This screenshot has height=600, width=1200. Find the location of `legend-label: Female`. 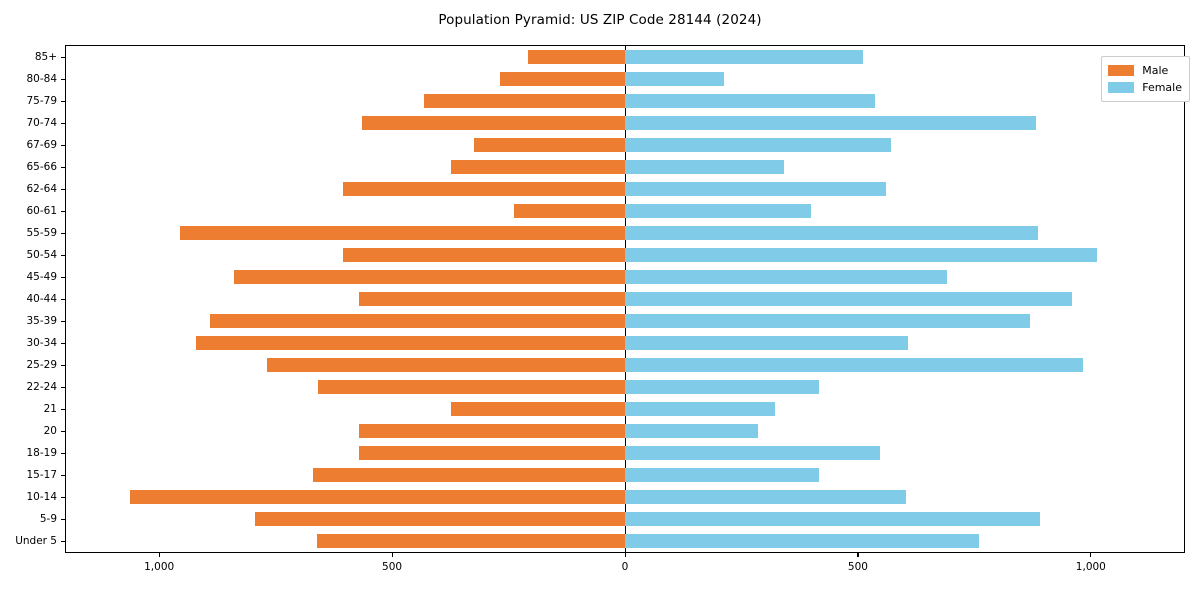

legend-label: Female is located at coordinates (1162, 87).